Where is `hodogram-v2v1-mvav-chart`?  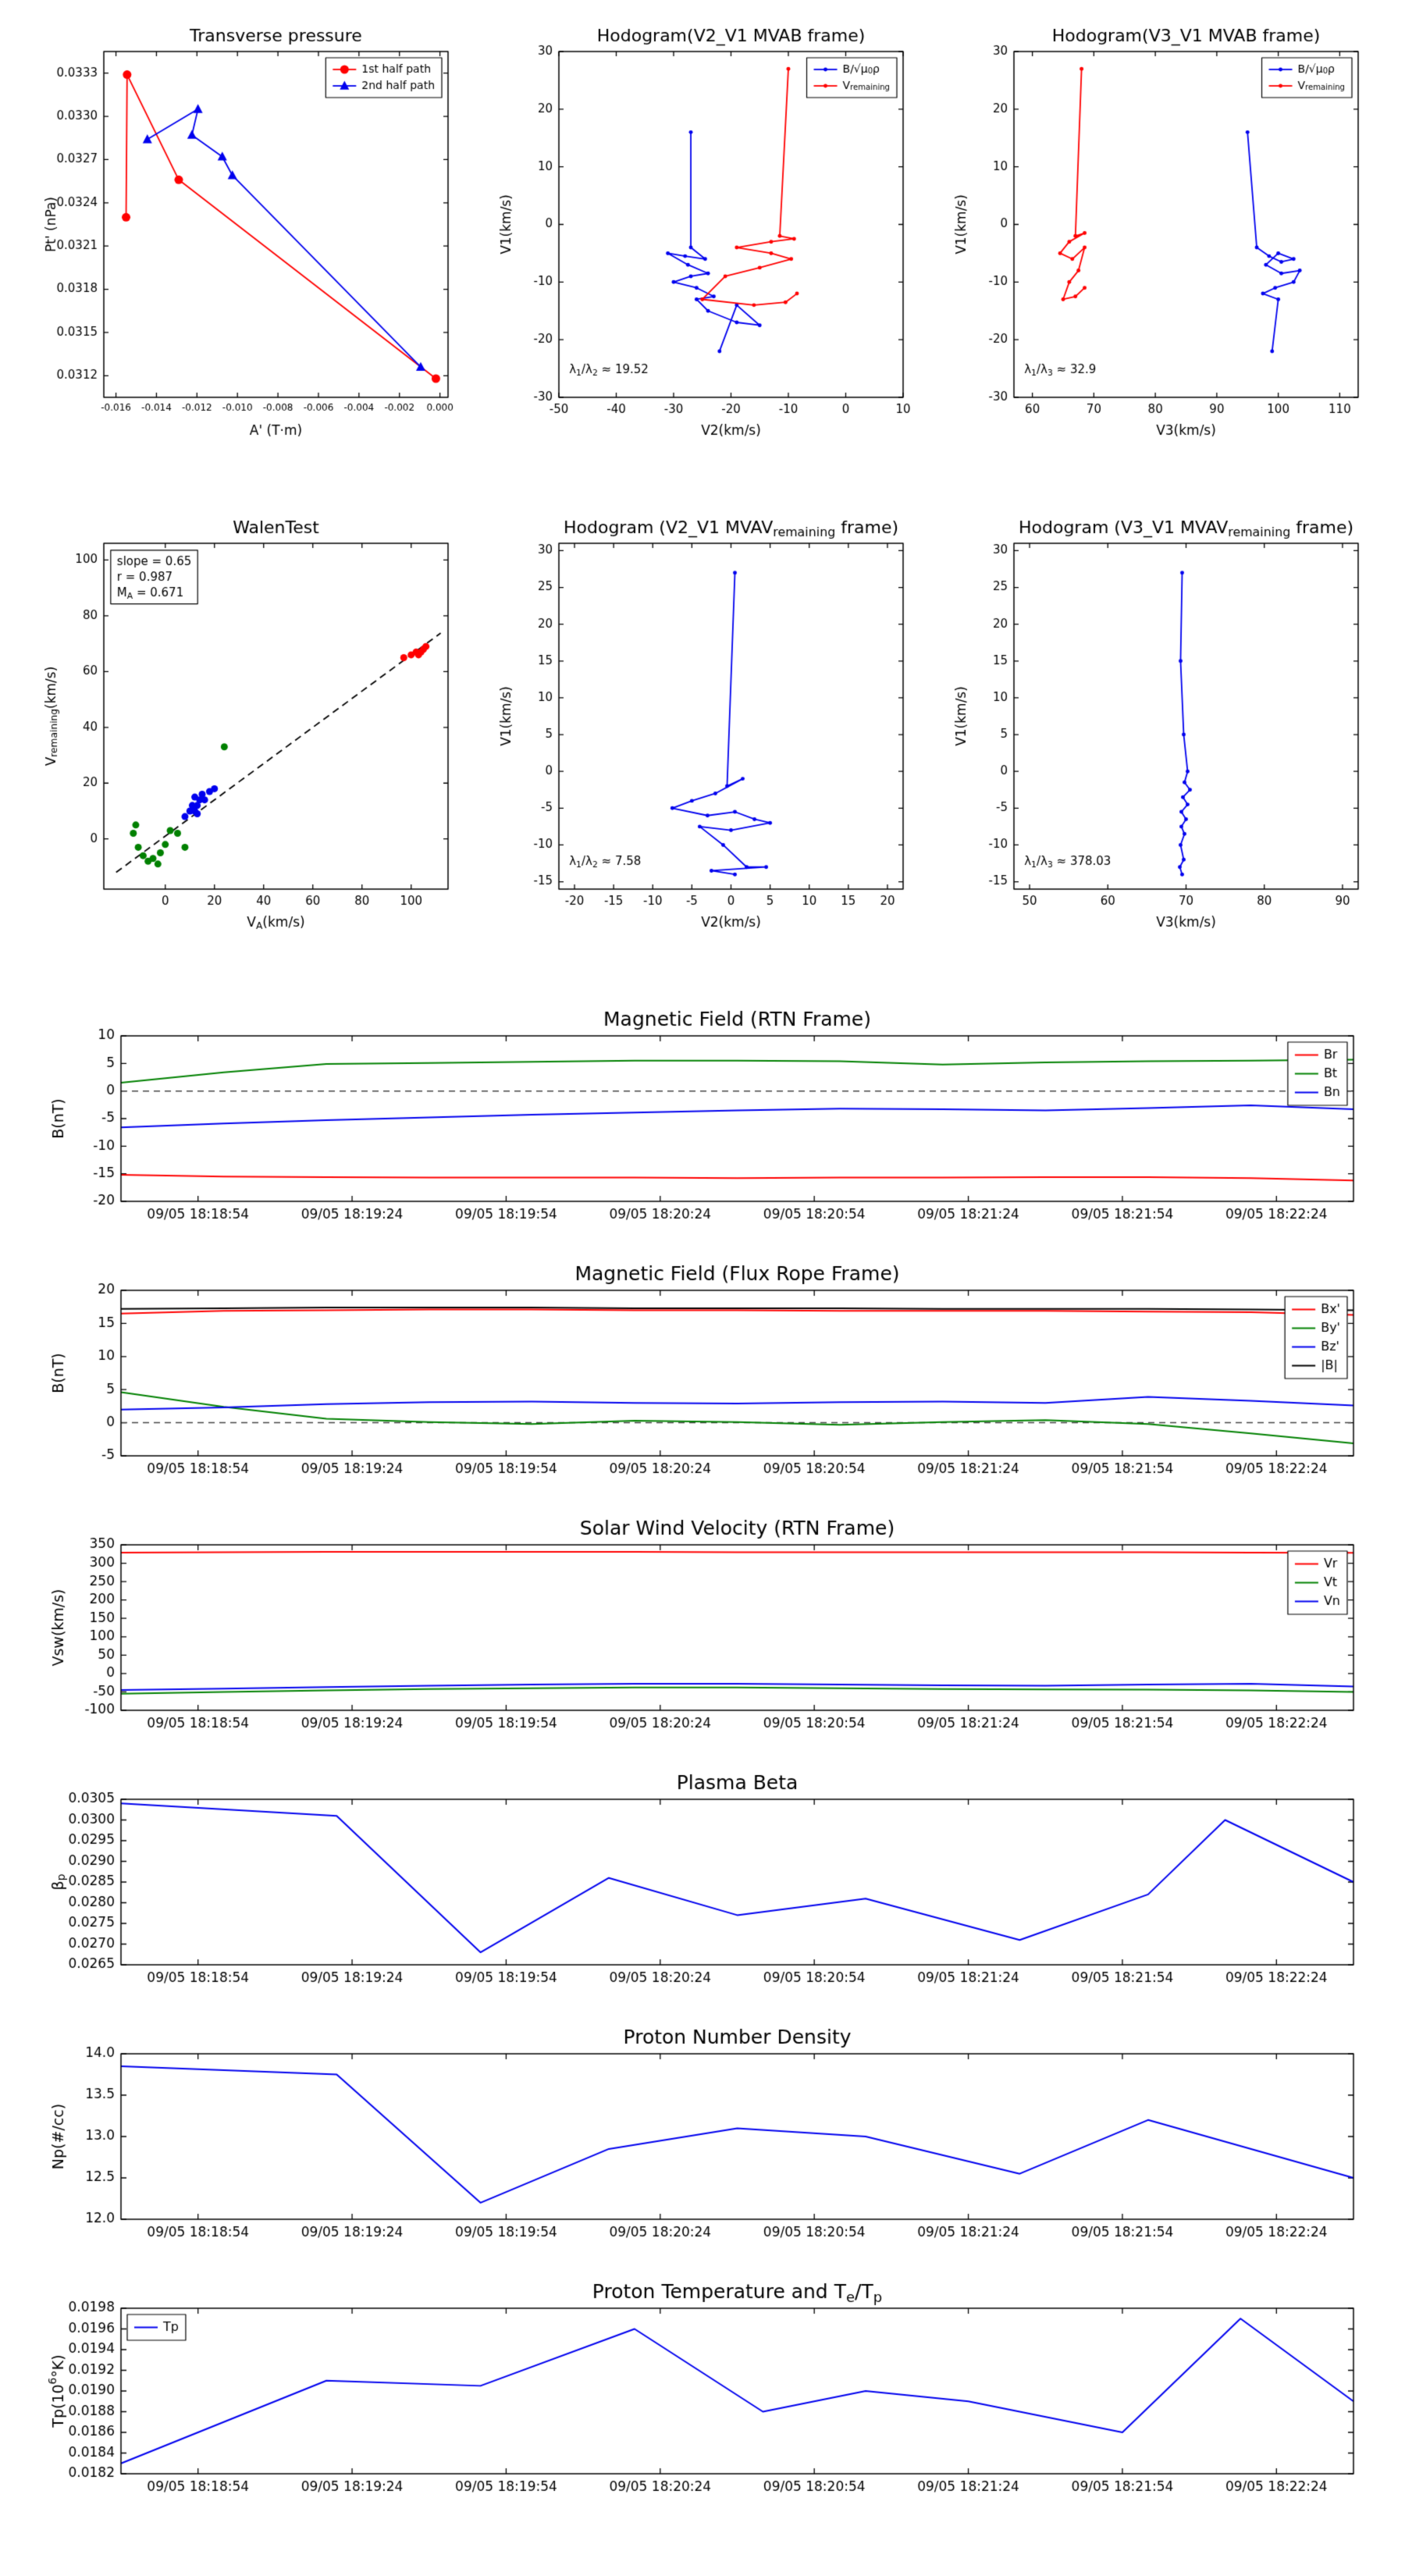 hodogram-v2v1-mvav-chart is located at coordinates (703, 723).